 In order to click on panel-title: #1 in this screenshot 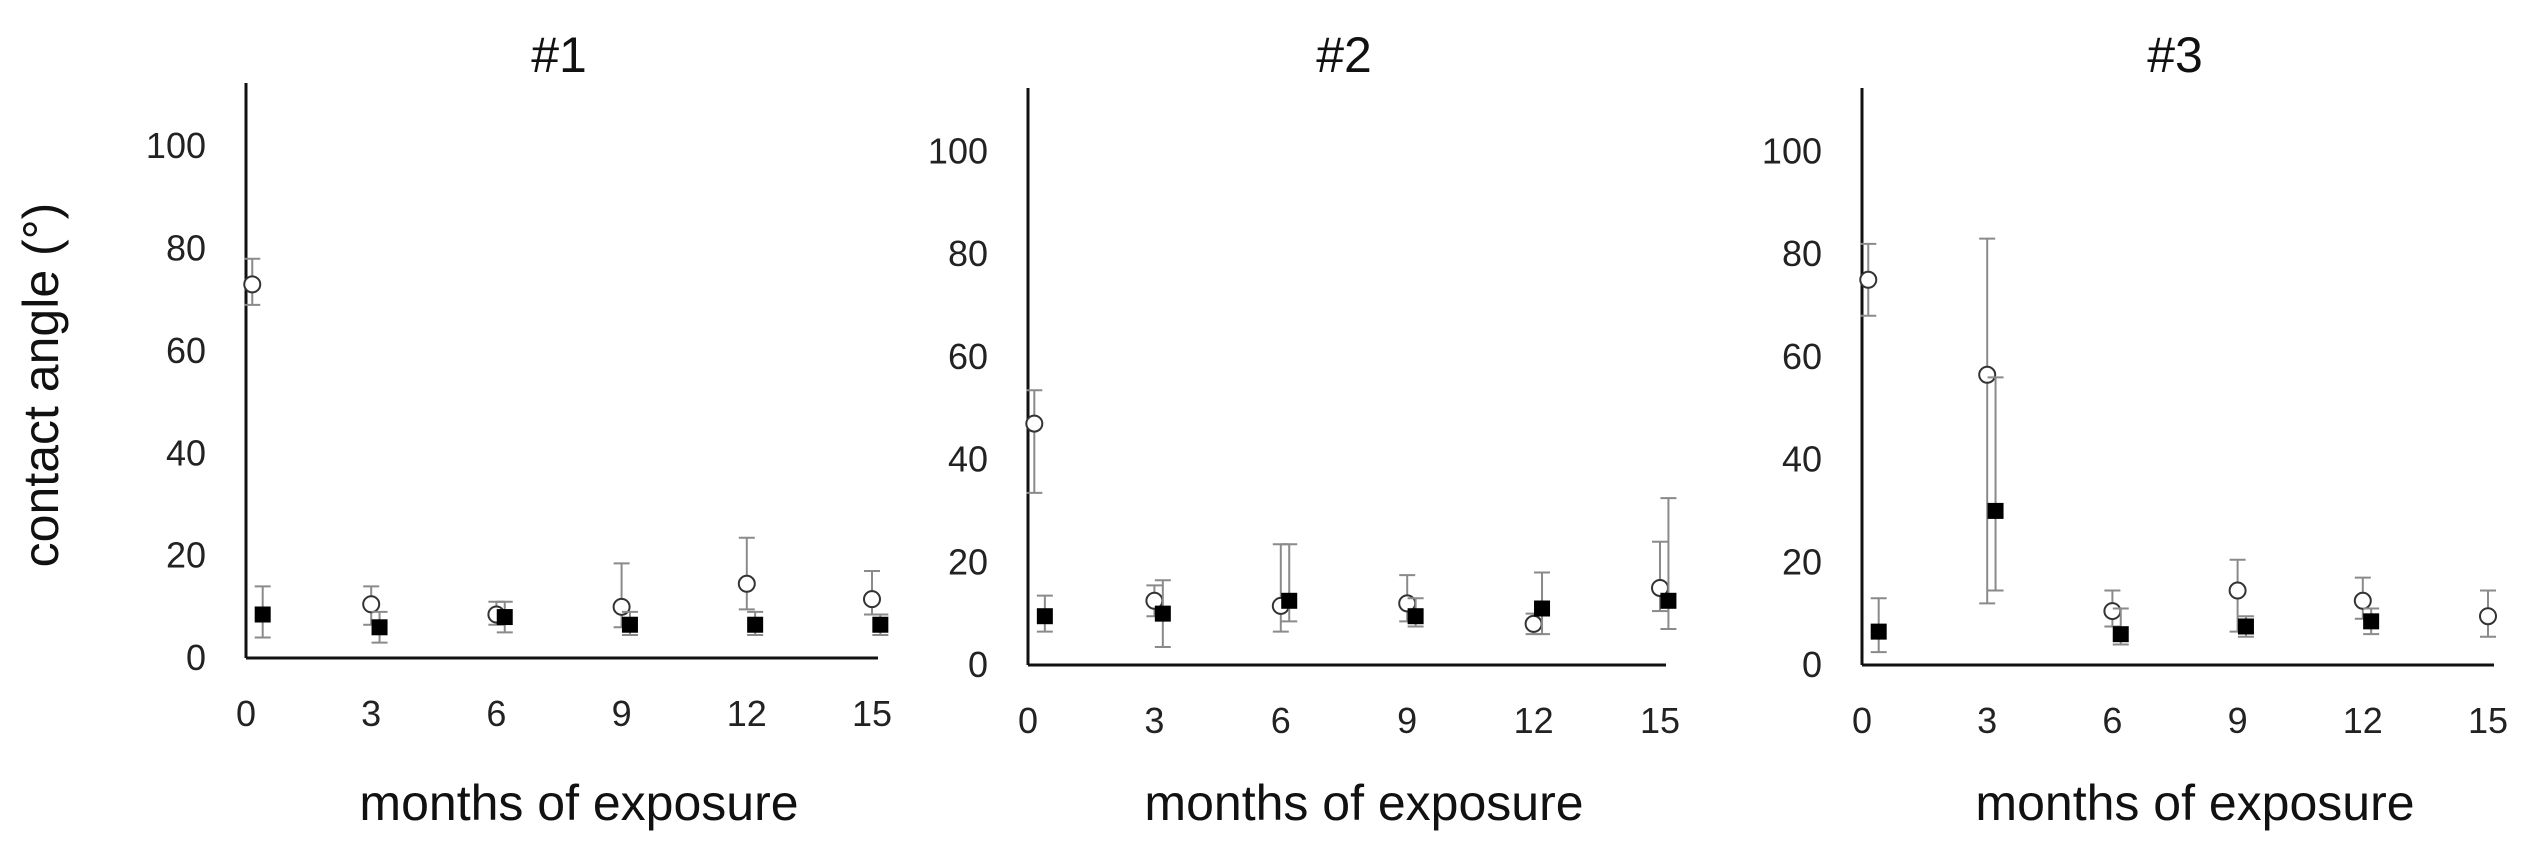, I will do `click(559, 55)`.